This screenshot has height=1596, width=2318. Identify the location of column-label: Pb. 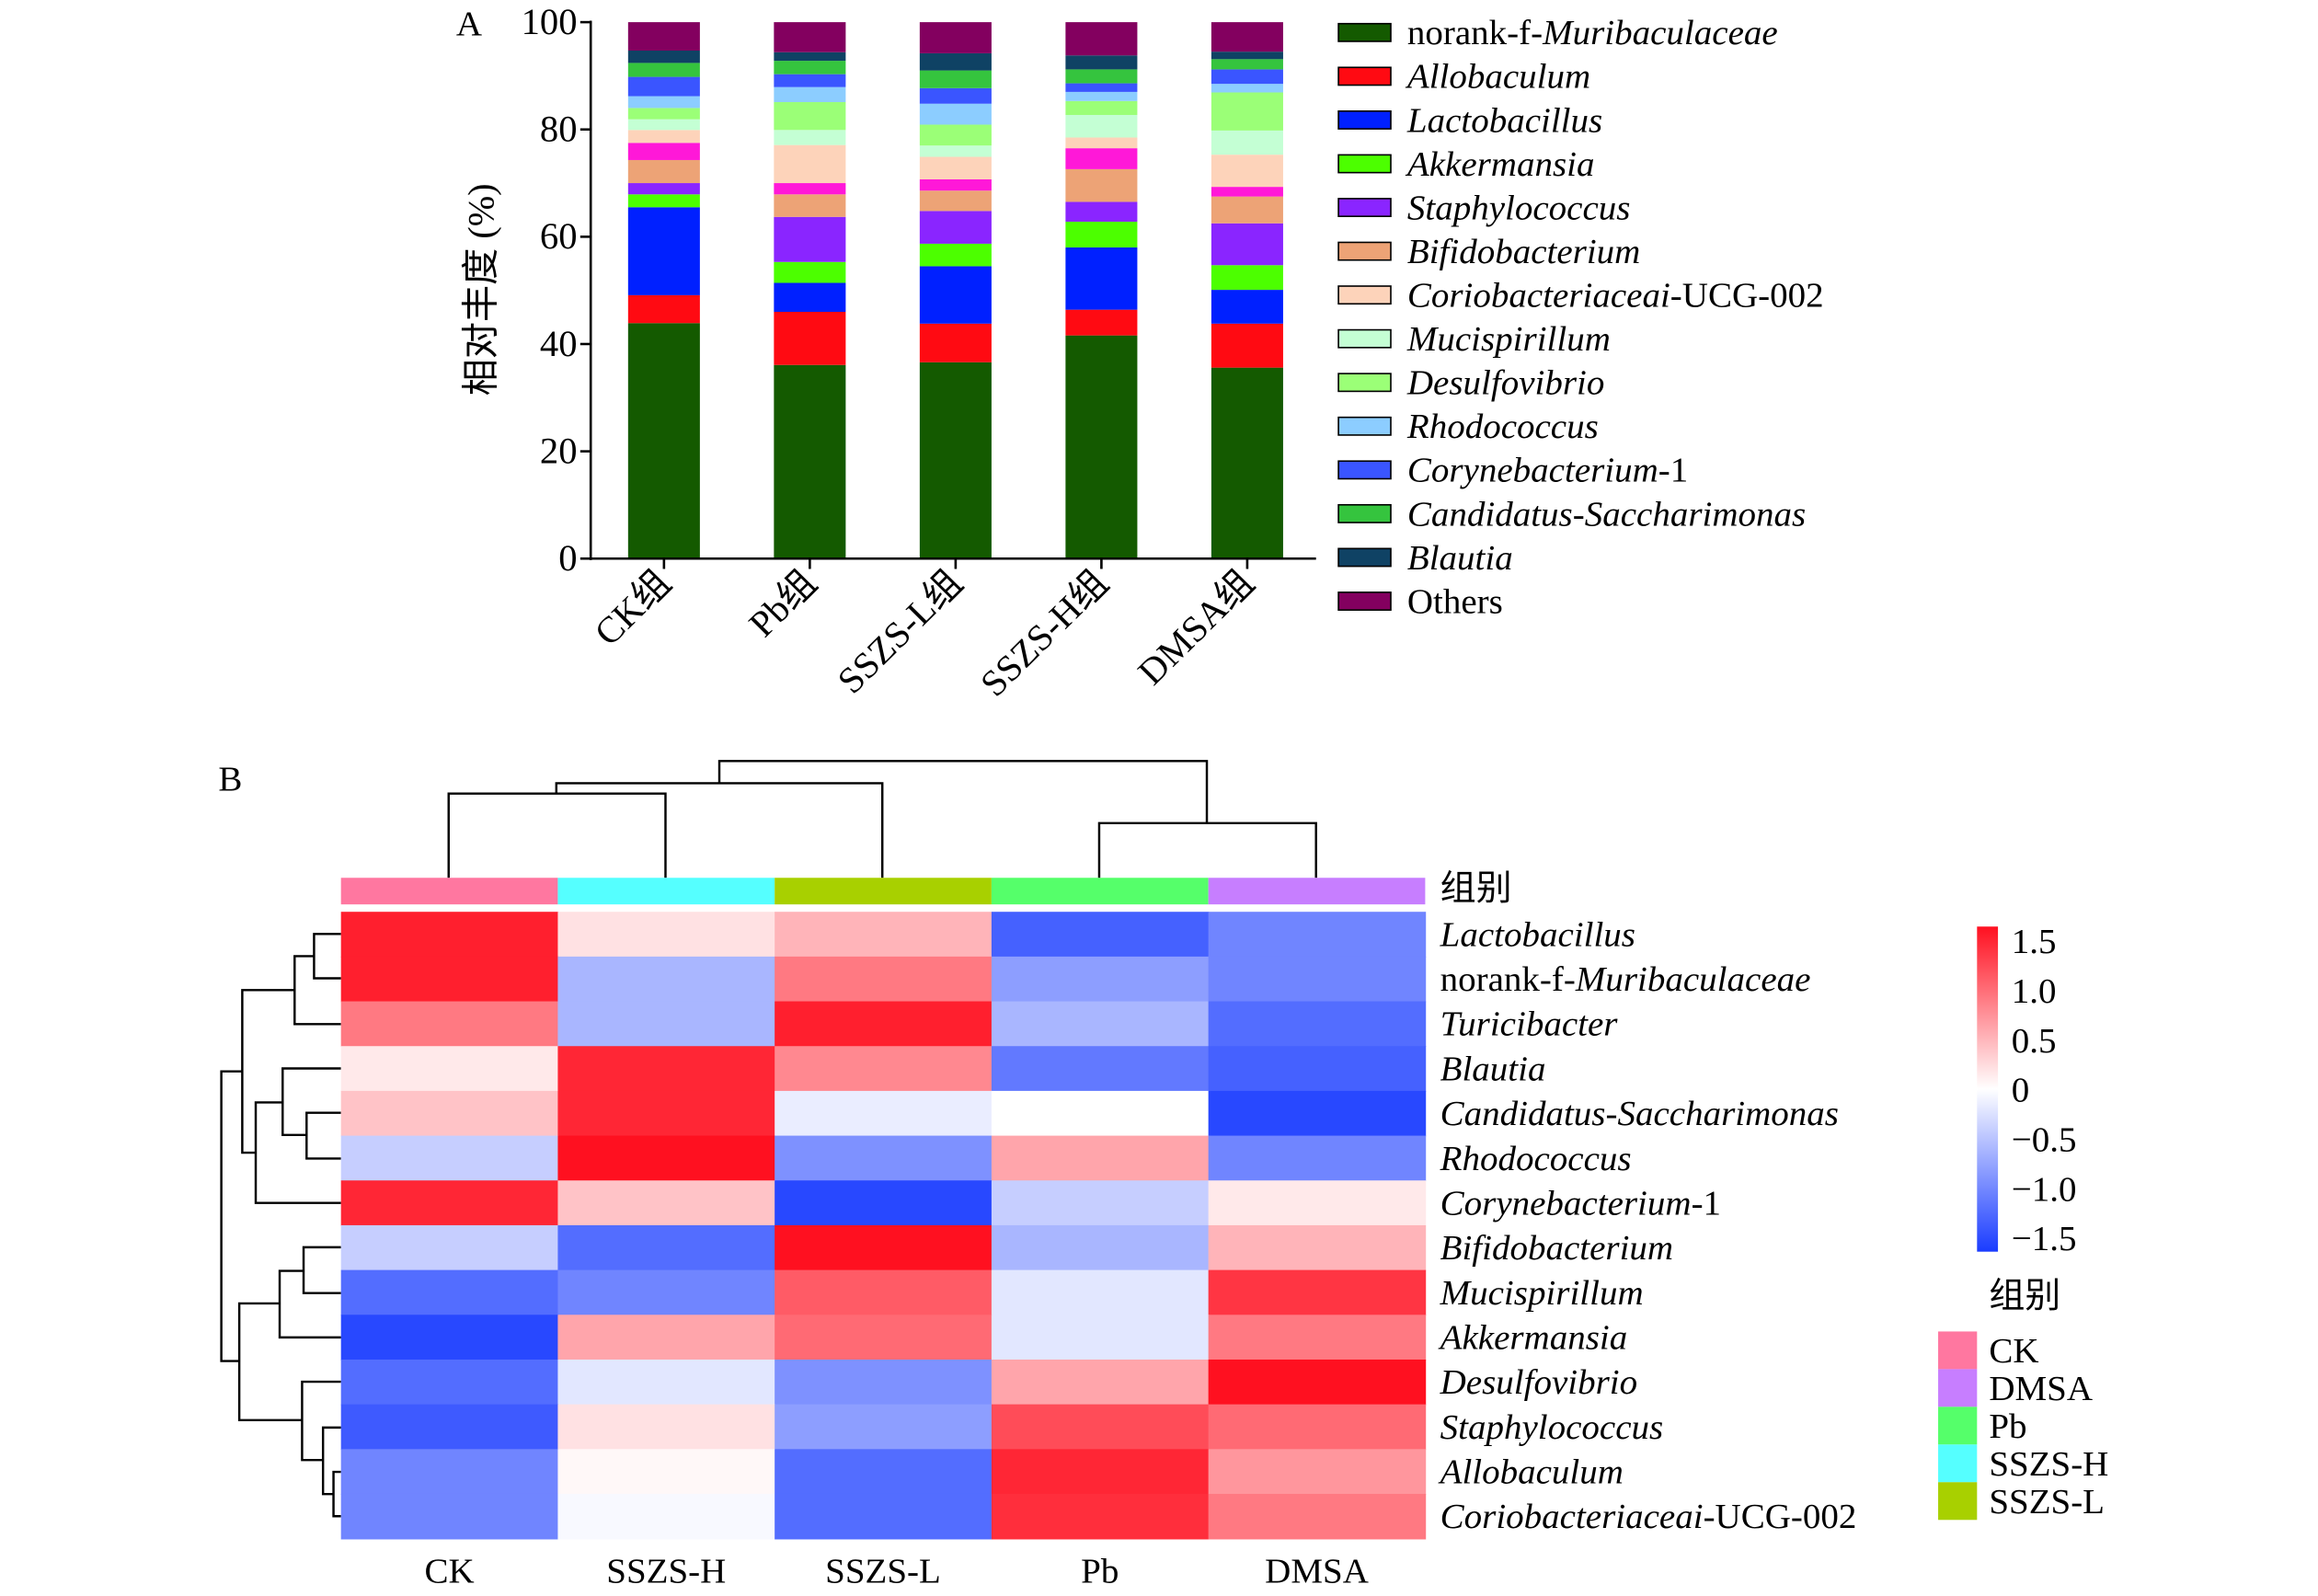
(1100, 1572).